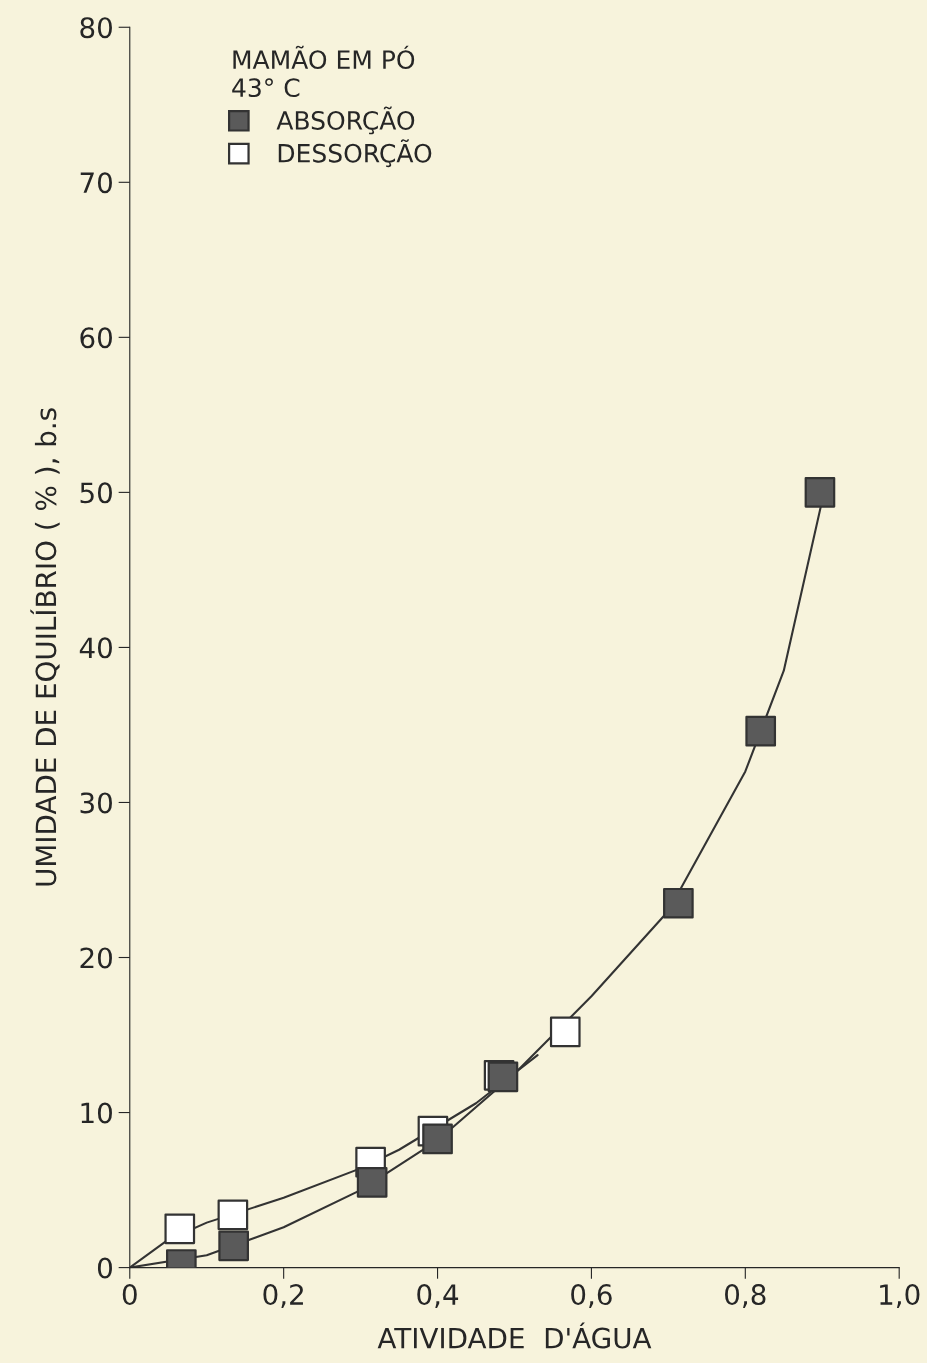 The image size is (927, 1363). What do you see at coordinates (96, 958) in the screenshot?
I see `y-tick-label: 20` at bounding box center [96, 958].